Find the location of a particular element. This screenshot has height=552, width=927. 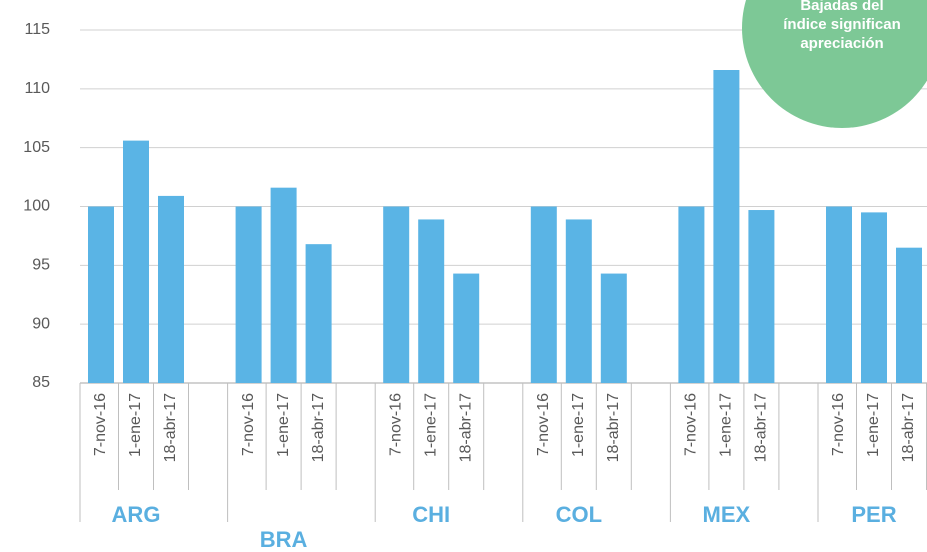

y-tick-label: 95 is located at coordinates (41, 265).